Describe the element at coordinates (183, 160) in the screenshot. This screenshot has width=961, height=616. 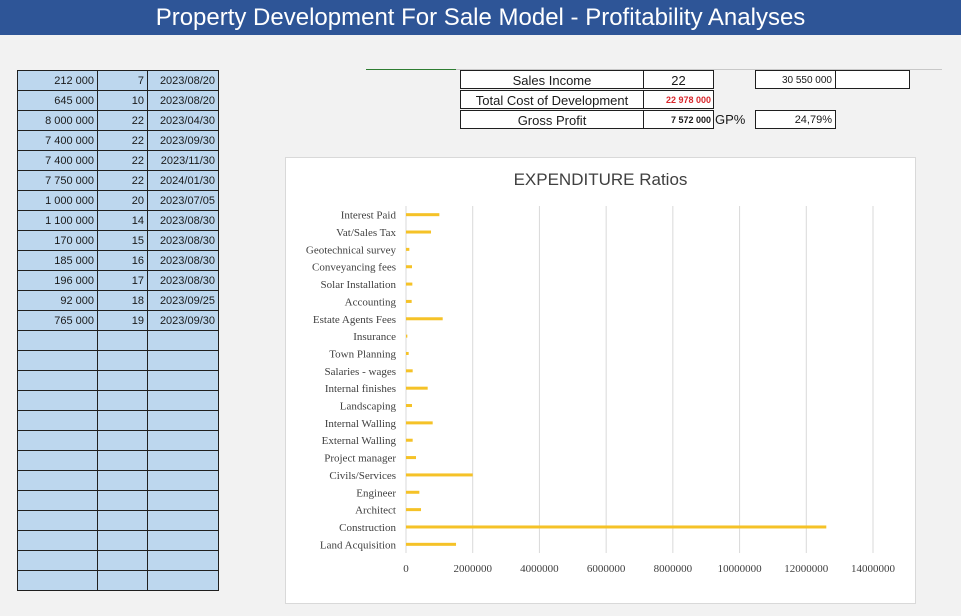
I see `cell-date: 2023/11/30` at that location.